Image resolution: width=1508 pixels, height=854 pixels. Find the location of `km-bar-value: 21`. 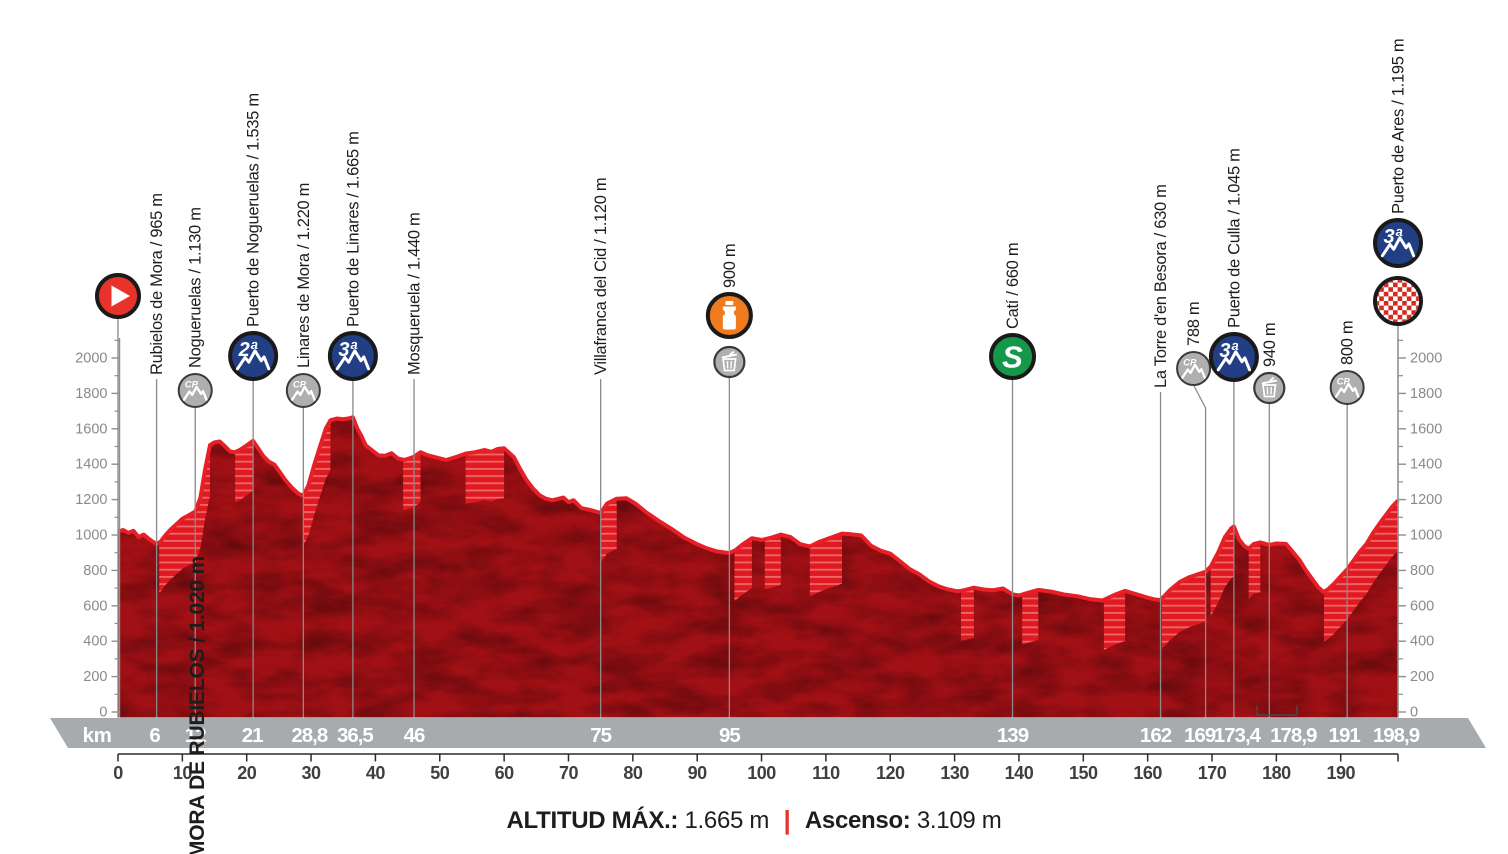

km-bar-value: 21 is located at coordinates (252, 735).